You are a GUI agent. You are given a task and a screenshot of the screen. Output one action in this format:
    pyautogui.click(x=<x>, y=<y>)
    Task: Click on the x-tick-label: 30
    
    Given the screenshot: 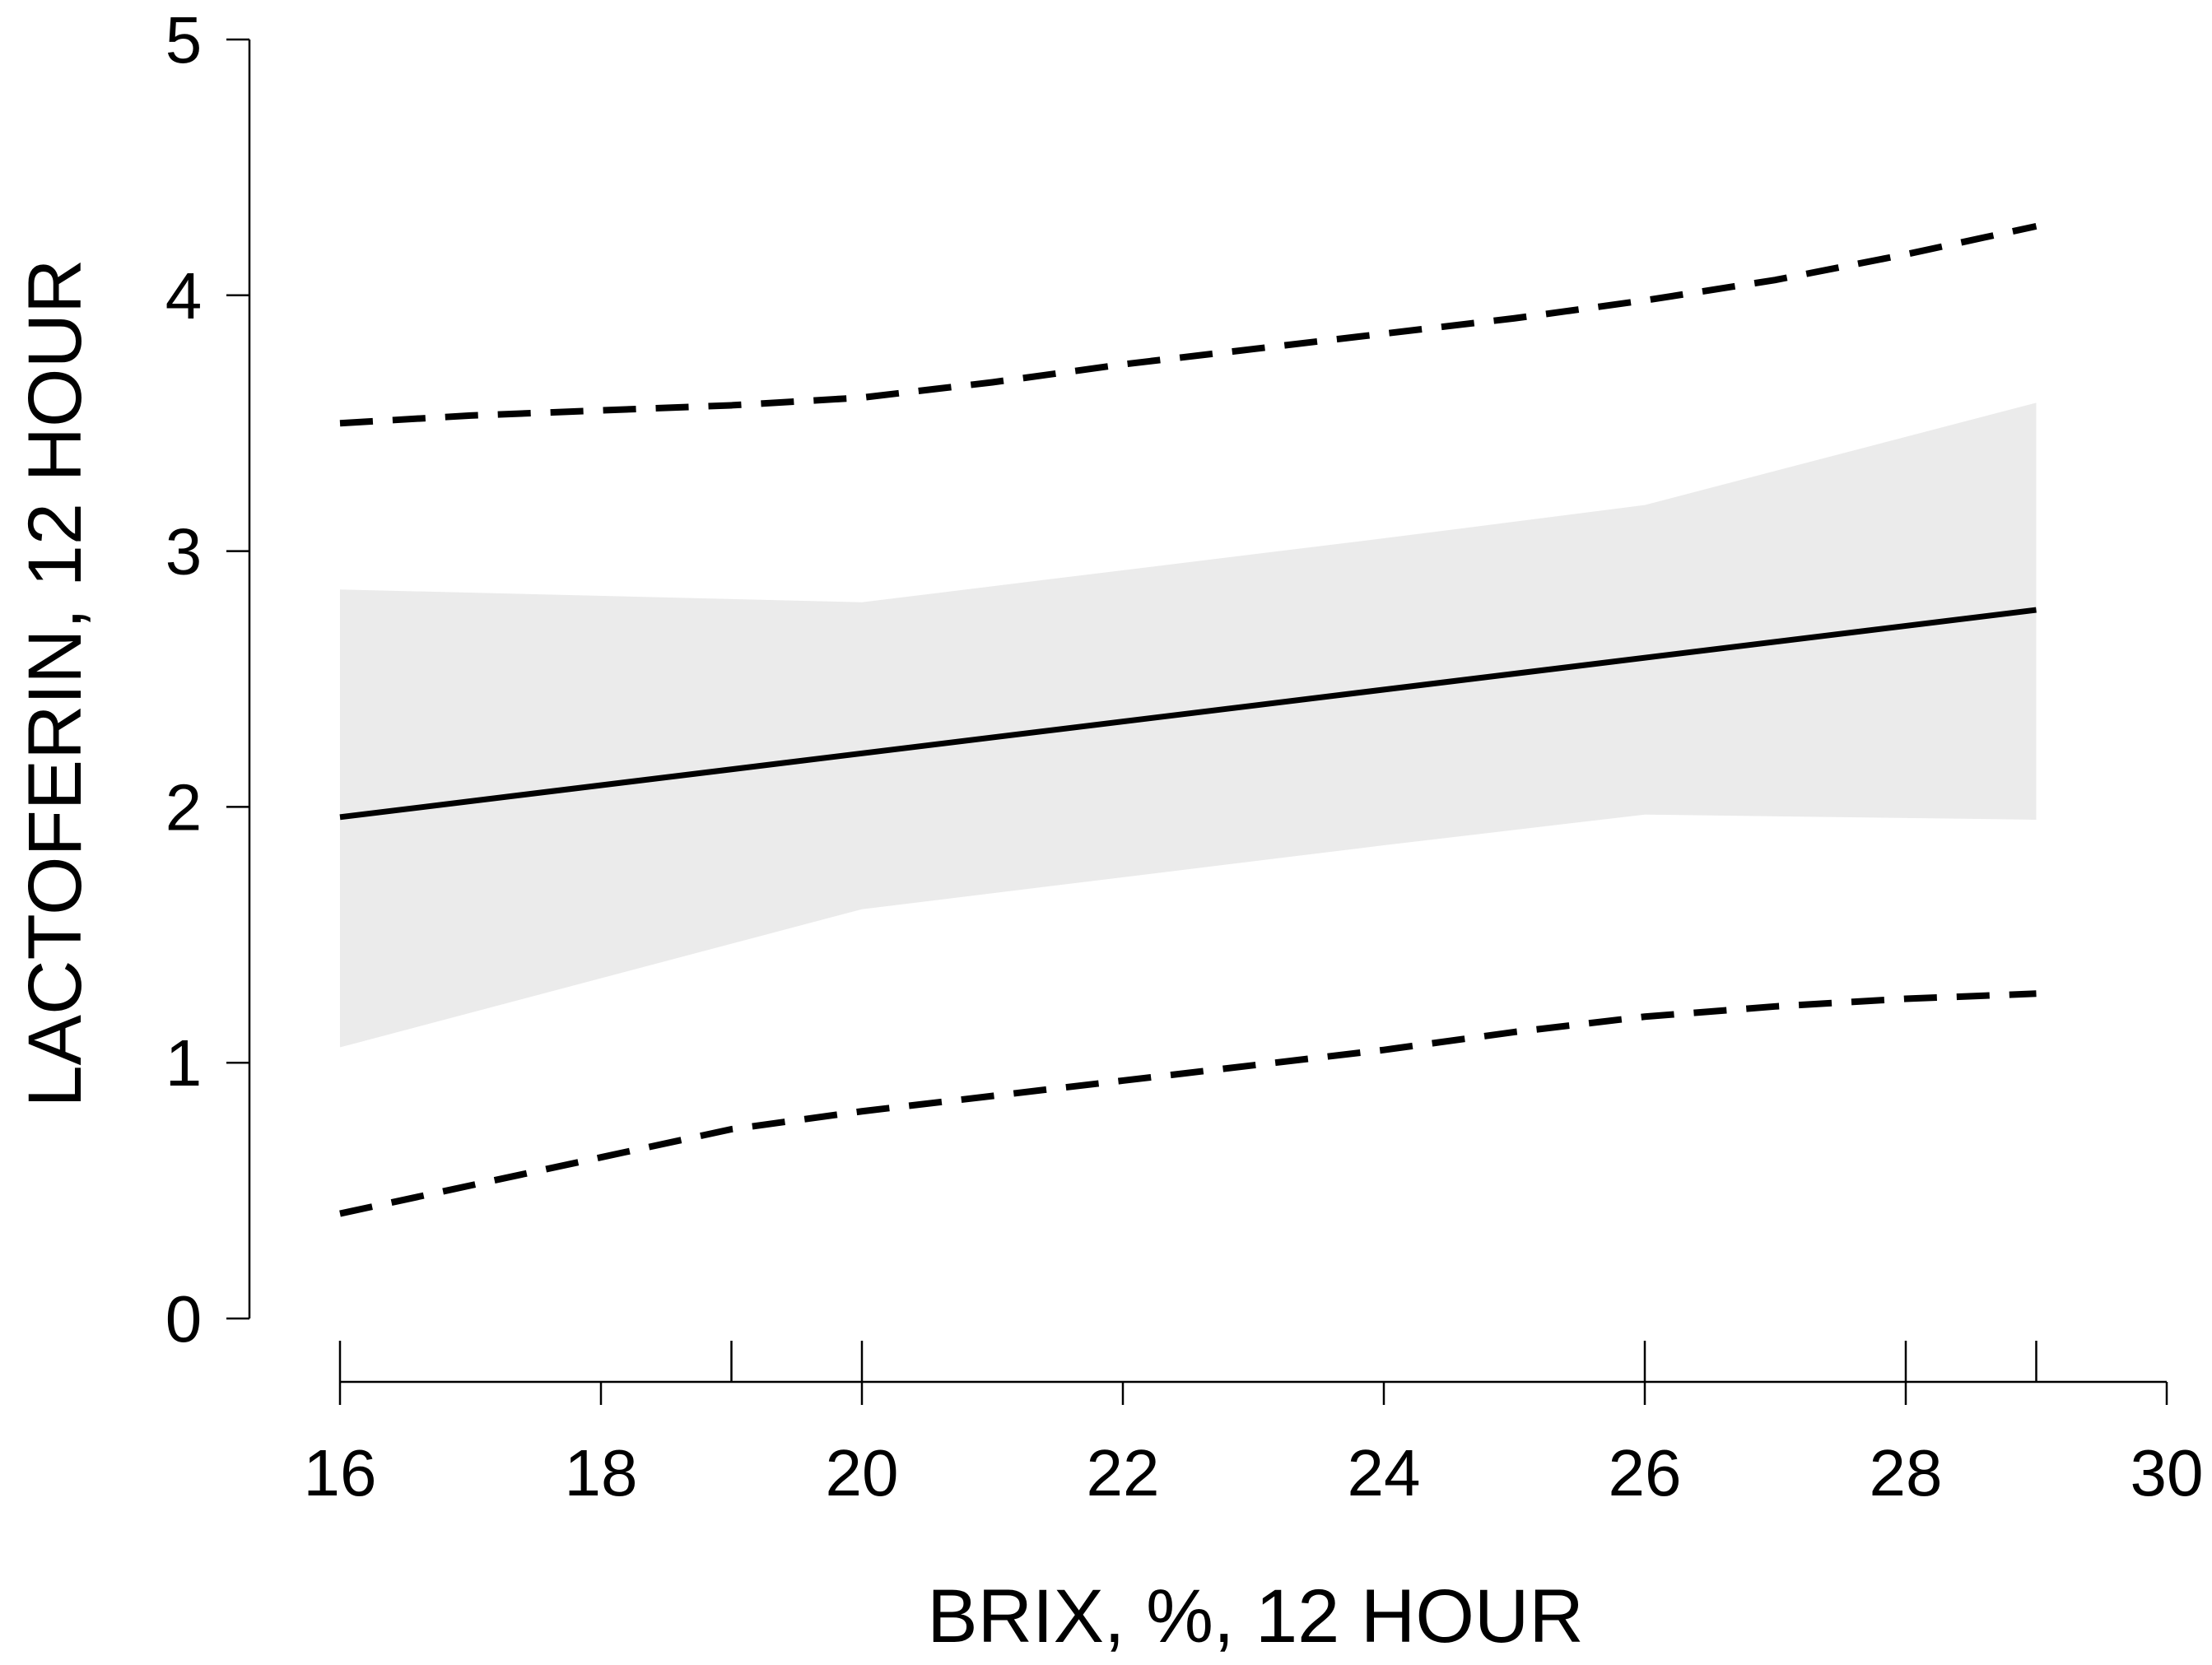 What is the action you would take?
    pyautogui.click(x=2167, y=1472)
    